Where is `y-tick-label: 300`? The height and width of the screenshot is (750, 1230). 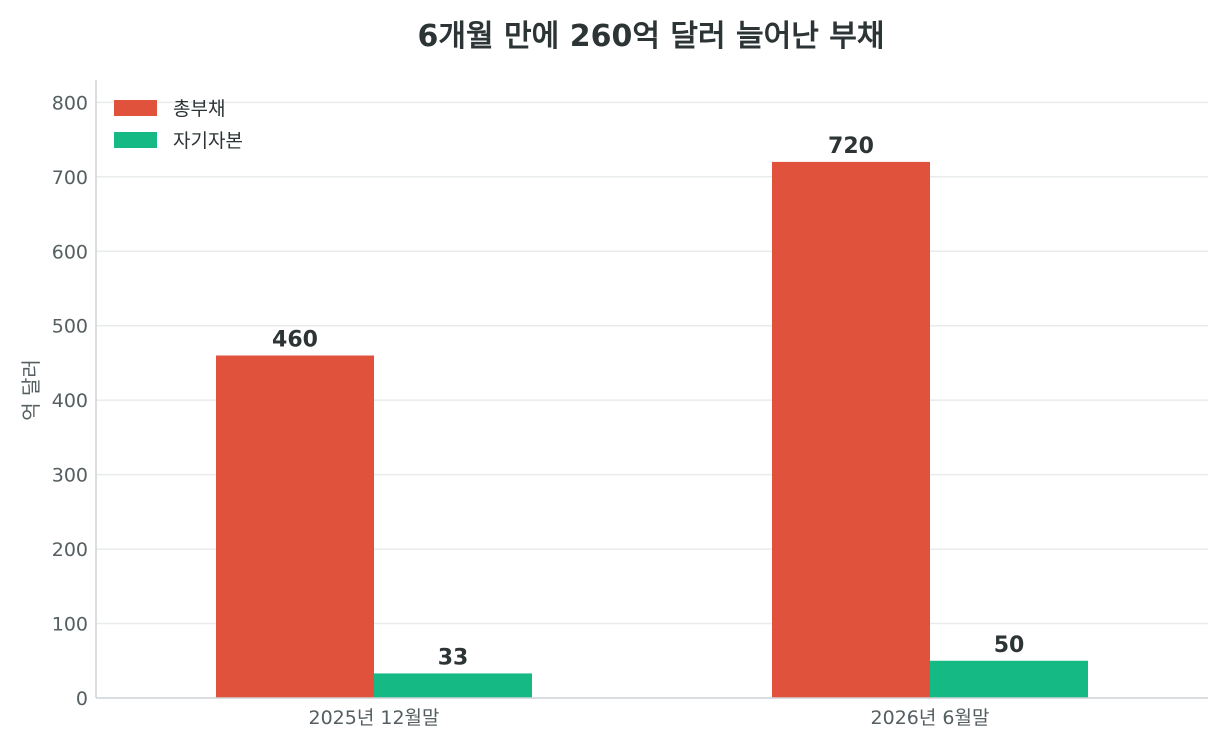
y-tick-label: 300 is located at coordinates (70, 476).